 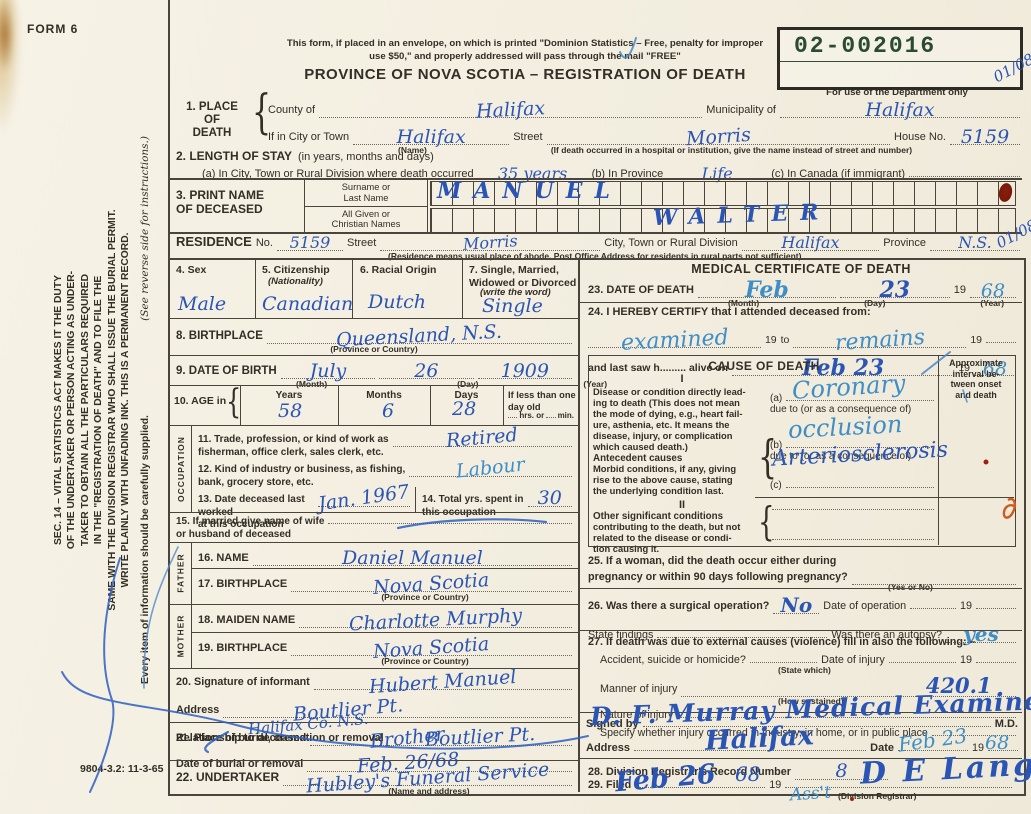 What do you see at coordinates (180, 468) in the screenshot?
I see `occupation-strip-label: OCCUPATION` at bounding box center [180, 468].